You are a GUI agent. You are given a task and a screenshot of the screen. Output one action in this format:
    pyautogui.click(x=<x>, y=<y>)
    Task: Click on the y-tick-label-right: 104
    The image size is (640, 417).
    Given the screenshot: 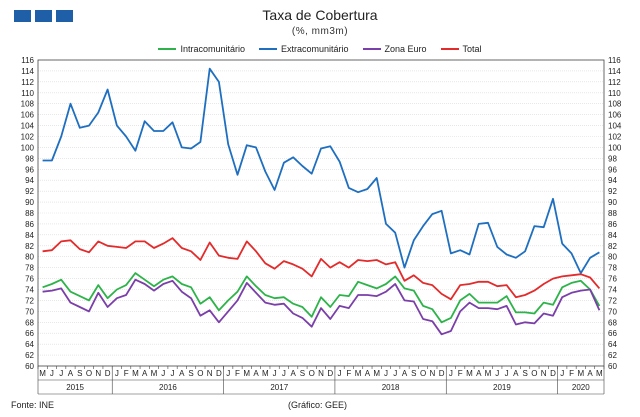 What is the action you would take?
    pyautogui.click(x=615, y=126)
    